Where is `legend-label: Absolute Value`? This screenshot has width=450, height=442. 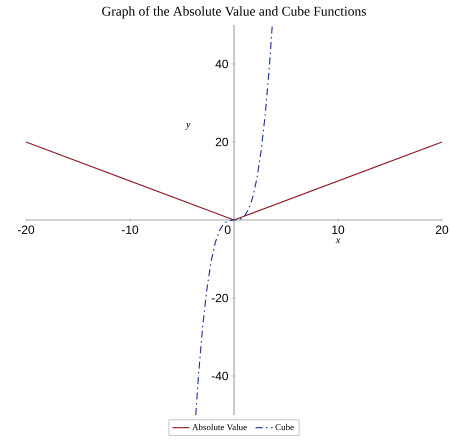
legend-label: Absolute Value is located at coordinates (219, 427).